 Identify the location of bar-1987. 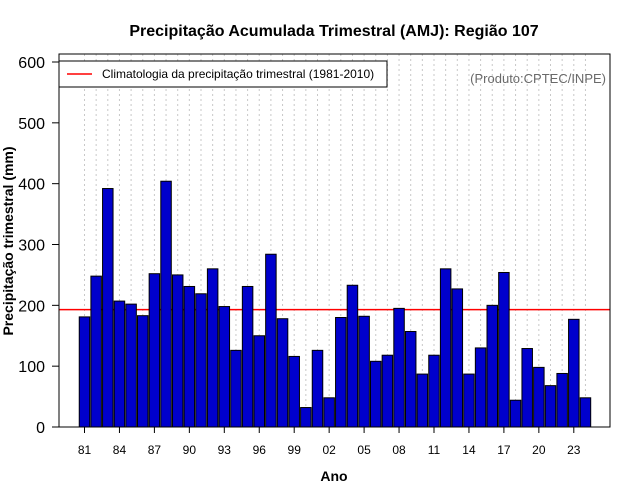
(154, 350).